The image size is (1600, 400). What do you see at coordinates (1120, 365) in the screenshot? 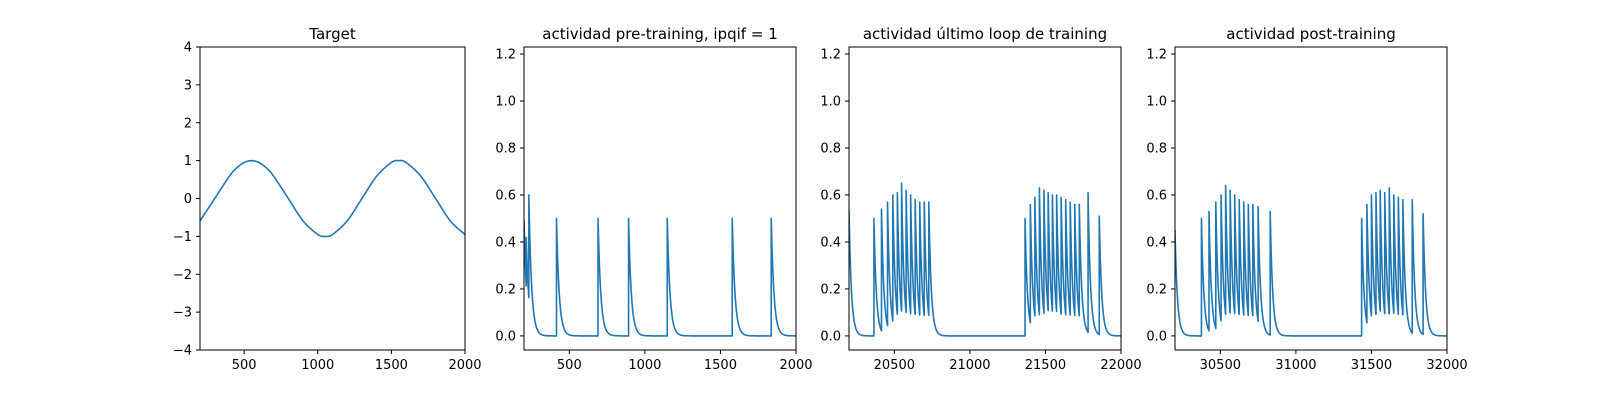
I see `x-tick-label: 22000` at bounding box center [1120, 365].